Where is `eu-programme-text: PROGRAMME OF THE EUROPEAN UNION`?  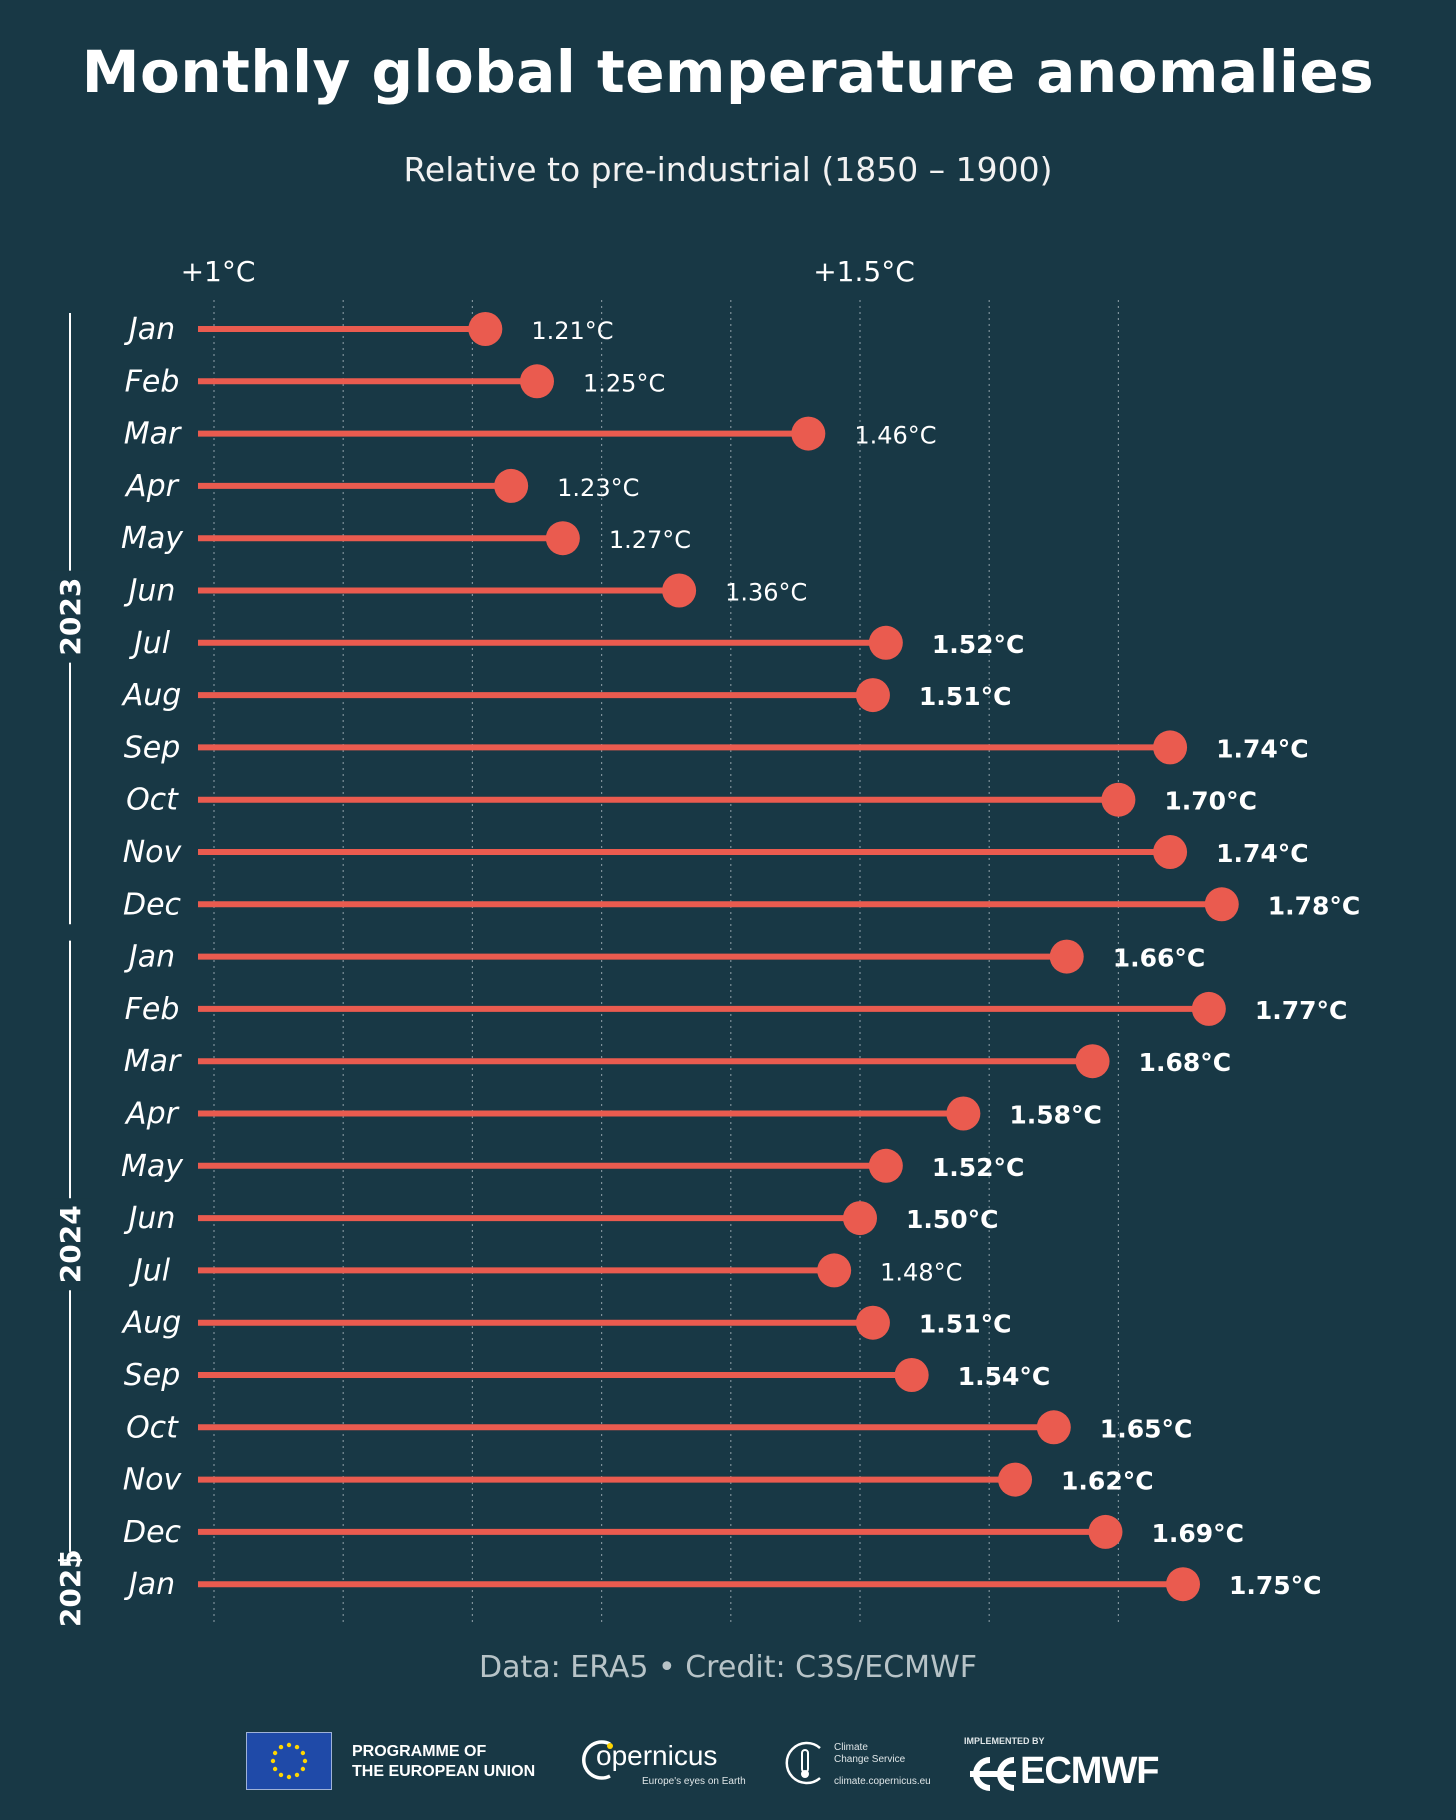
eu-programme-text: PROGRAMME OF THE EUROPEAN UNION is located at coordinates (444, 1761).